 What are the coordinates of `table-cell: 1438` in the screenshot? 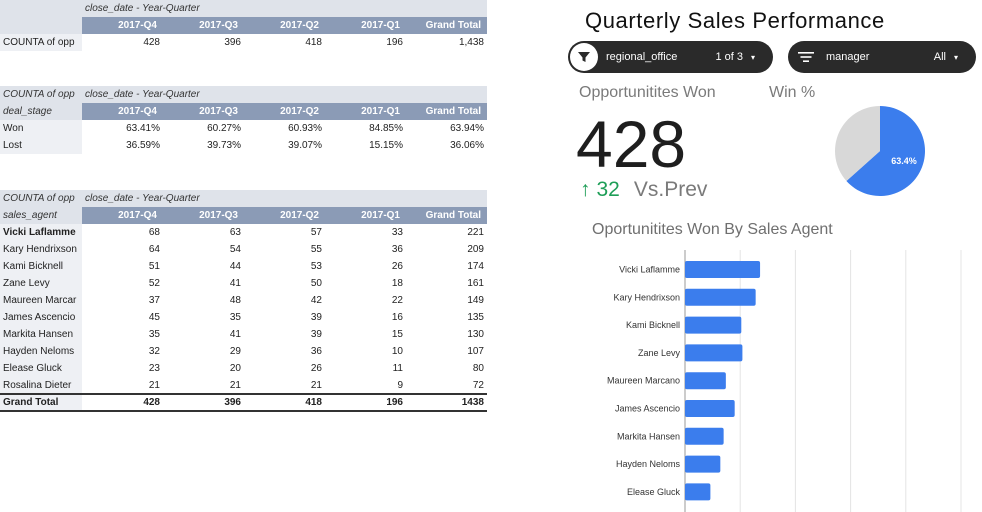 It's located at (446, 402).